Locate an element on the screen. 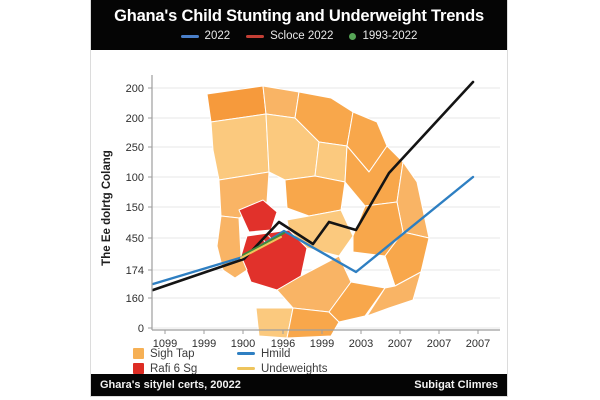  series-green-segment is located at coordinates (263, 244).